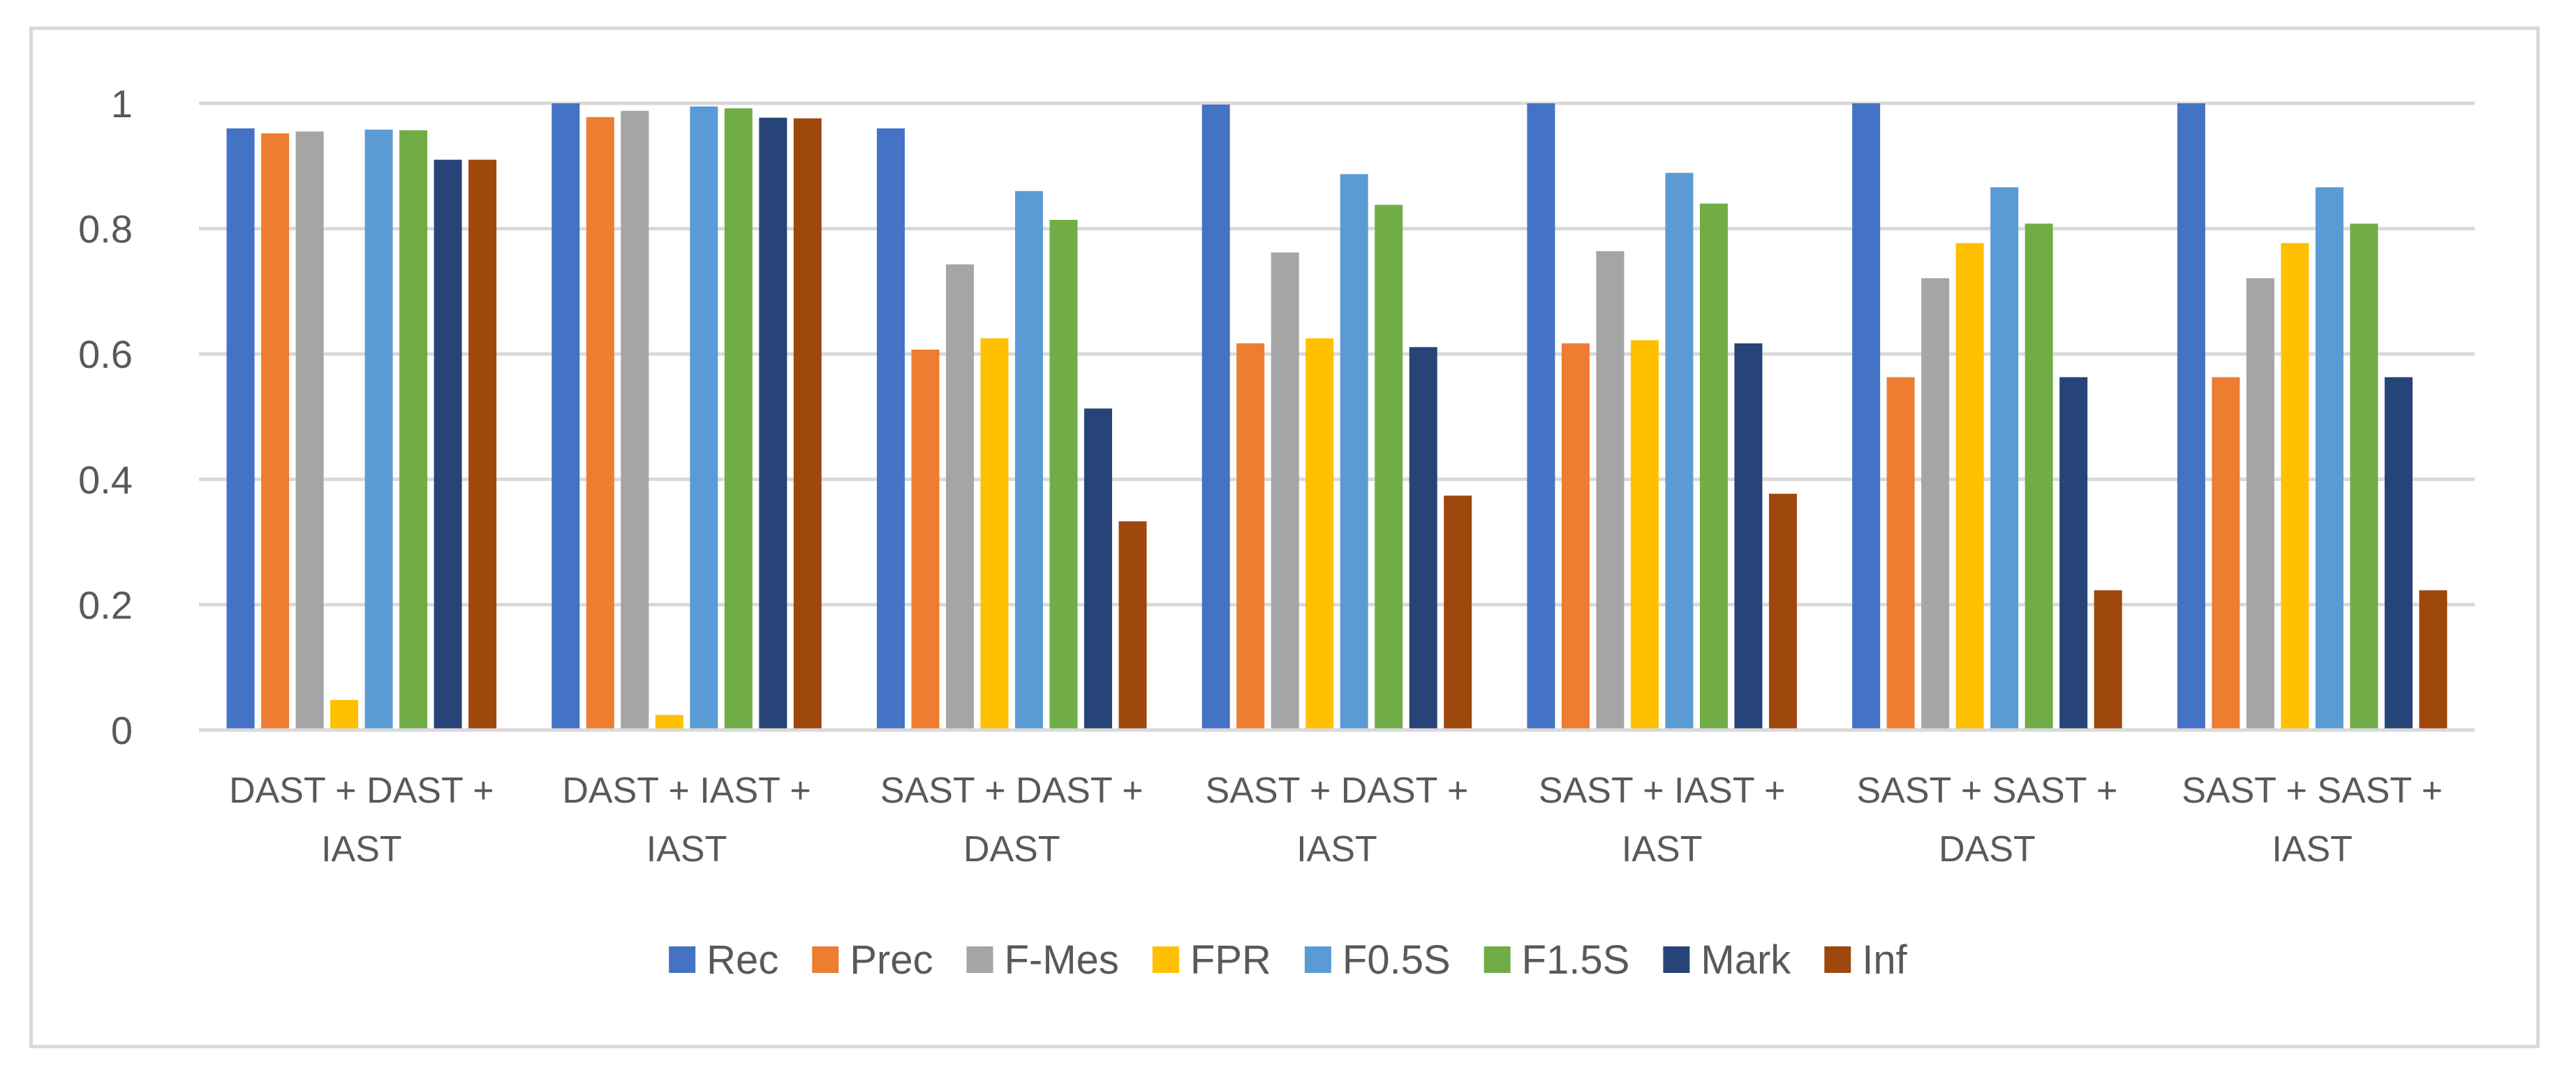  What do you see at coordinates (1165, 959) in the screenshot?
I see `legend-swatch-fpr` at bounding box center [1165, 959].